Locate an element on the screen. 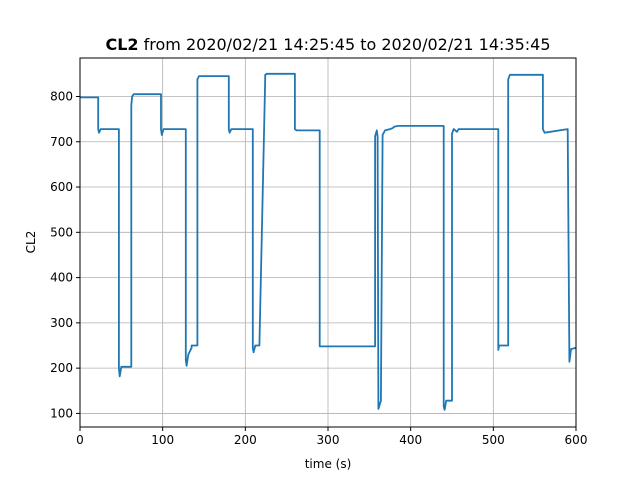 The image size is (640, 480). x-tick-label: 0 is located at coordinates (80, 440).